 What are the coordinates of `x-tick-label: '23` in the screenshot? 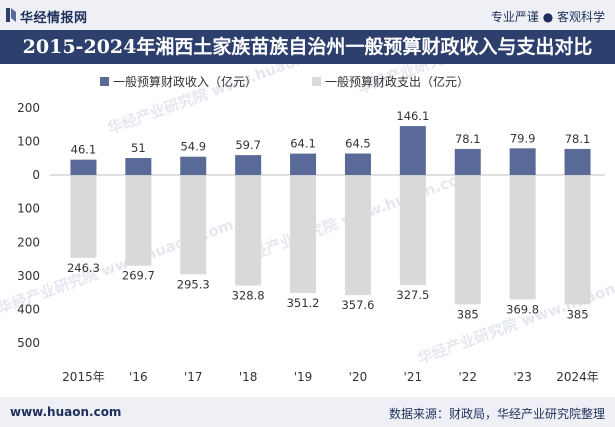 It's located at (522, 377).